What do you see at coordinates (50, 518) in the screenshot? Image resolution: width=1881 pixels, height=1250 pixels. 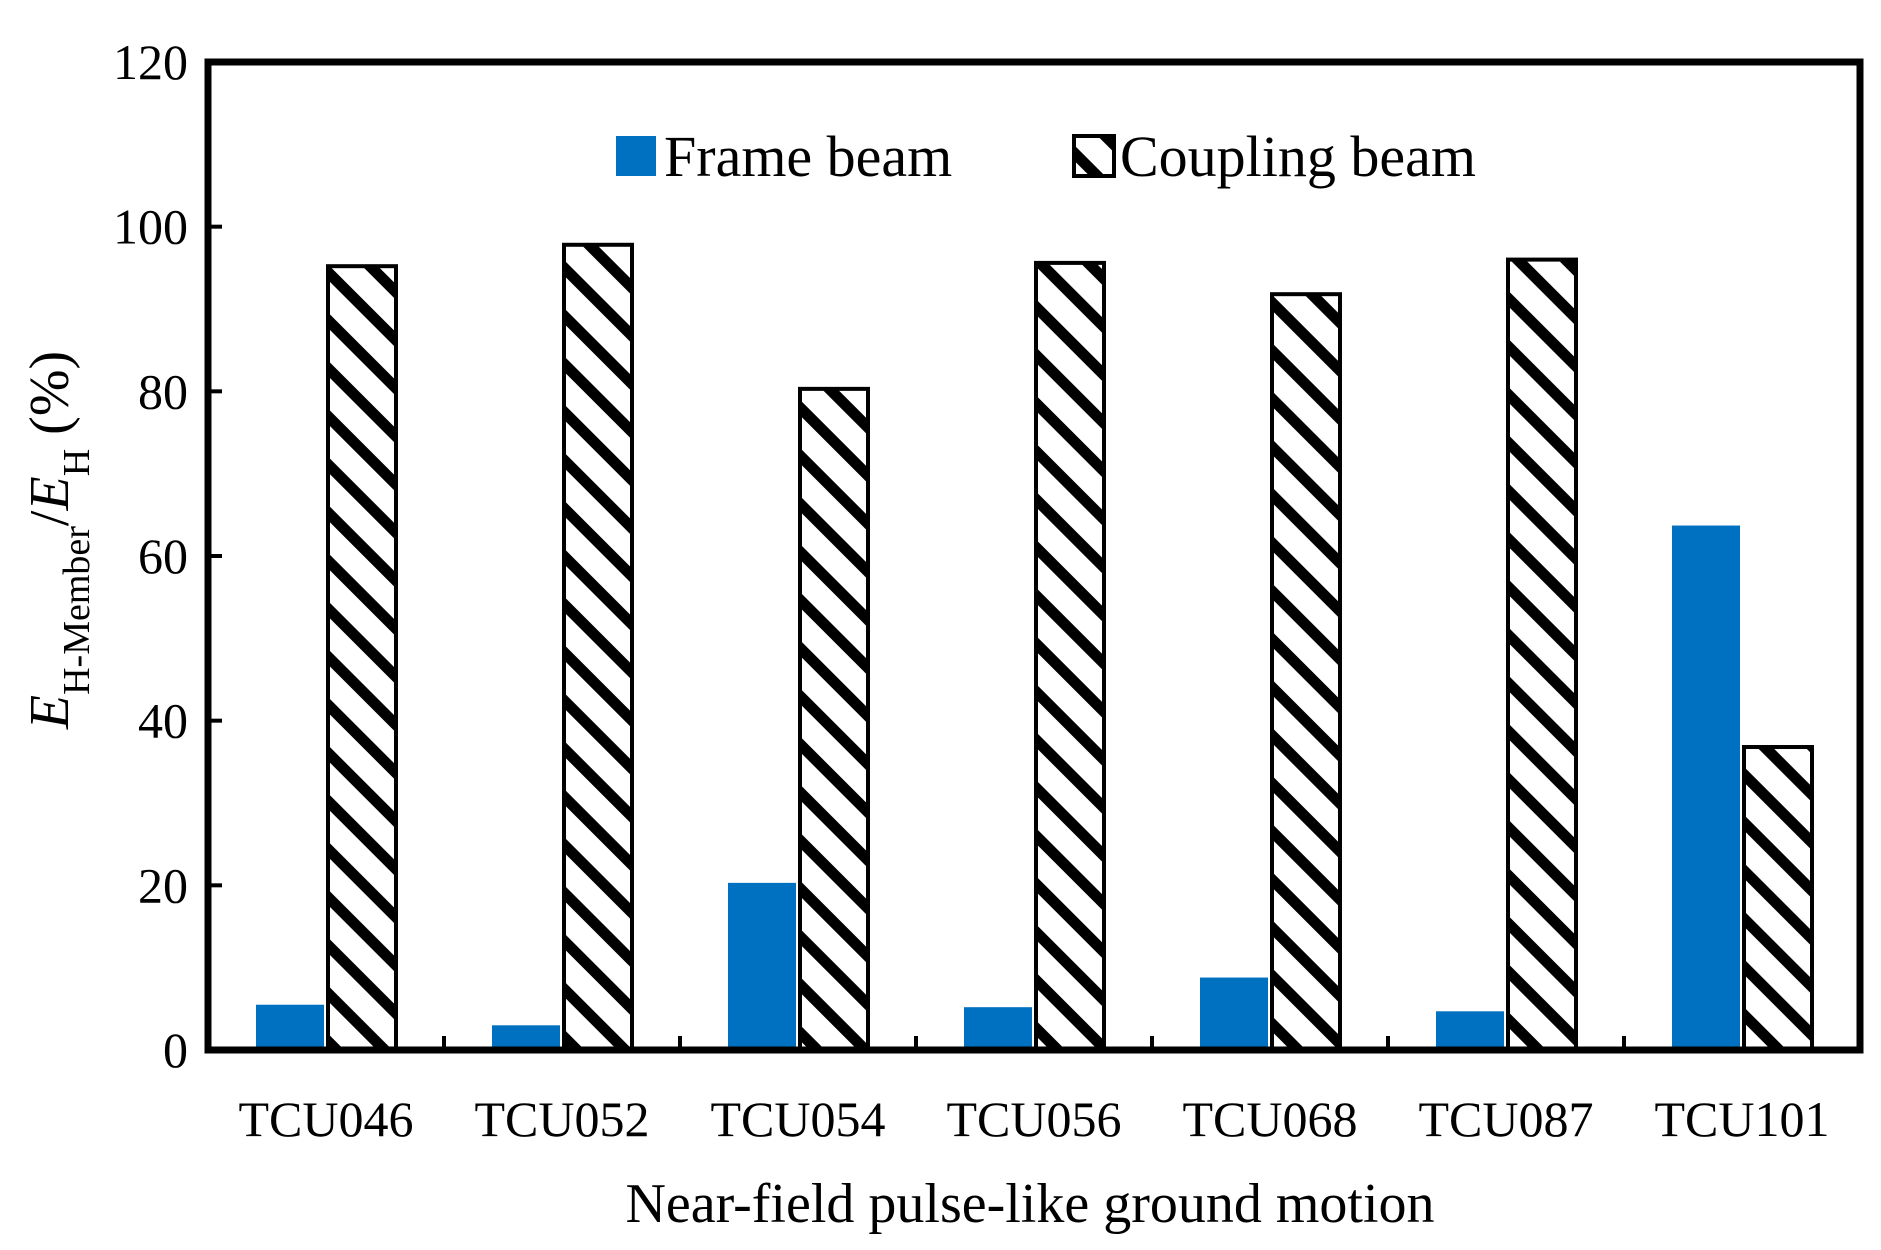 I see `y-title-text: /` at bounding box center [50, 518].